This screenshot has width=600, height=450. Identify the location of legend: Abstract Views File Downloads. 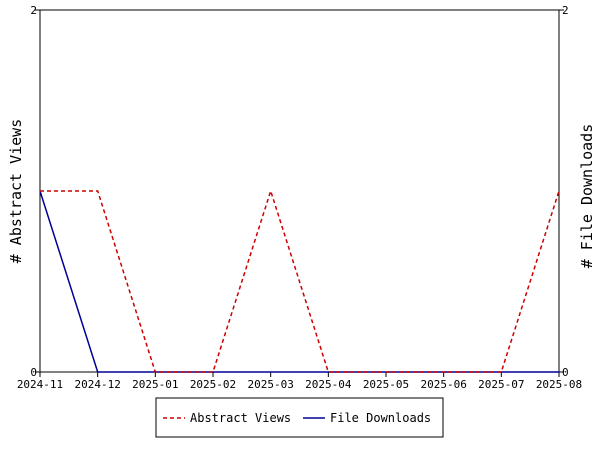
(299, 417).